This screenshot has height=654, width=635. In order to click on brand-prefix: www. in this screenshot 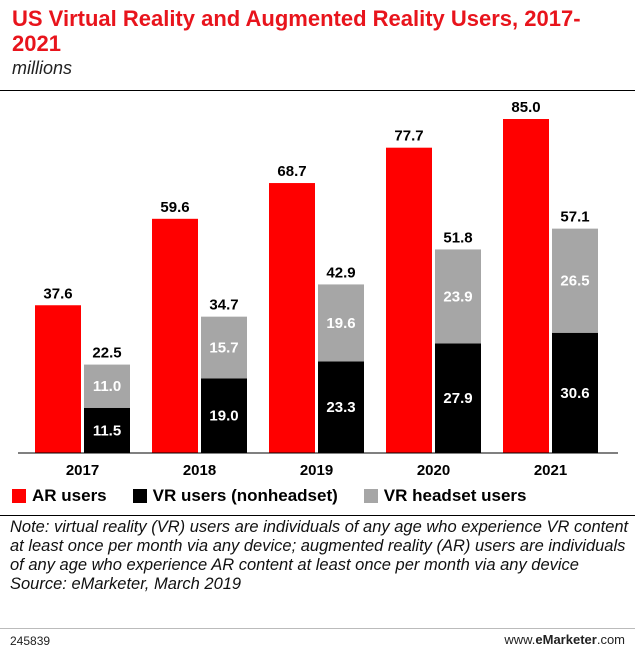, I will do `click(520, 639)`.